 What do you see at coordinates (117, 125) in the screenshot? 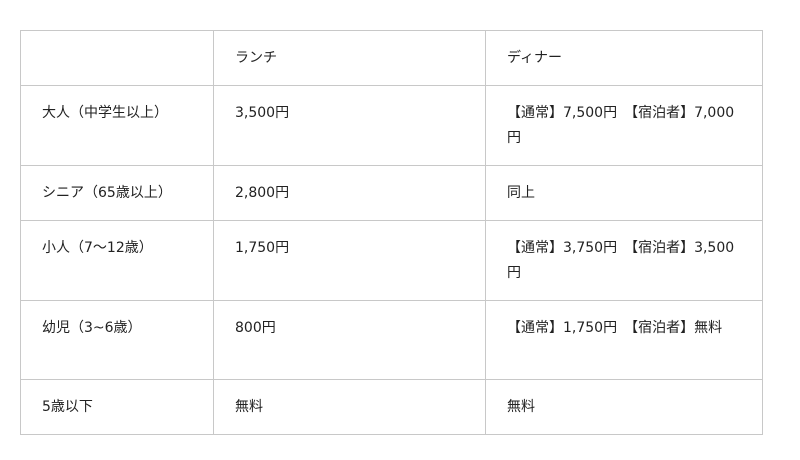
I see `row-label: 大人（中学生以上）` at bounding box center [117, 125].